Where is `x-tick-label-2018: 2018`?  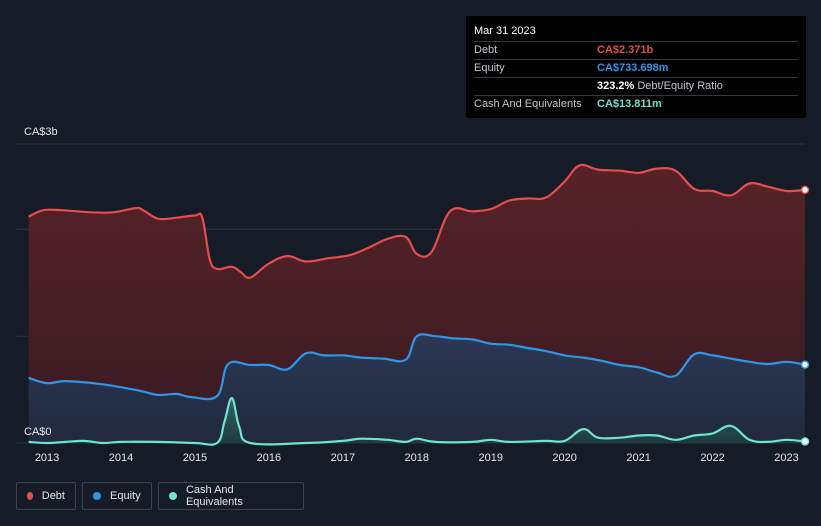
x-tick-label-2018: 2018 is located at coordinates (417, 458).